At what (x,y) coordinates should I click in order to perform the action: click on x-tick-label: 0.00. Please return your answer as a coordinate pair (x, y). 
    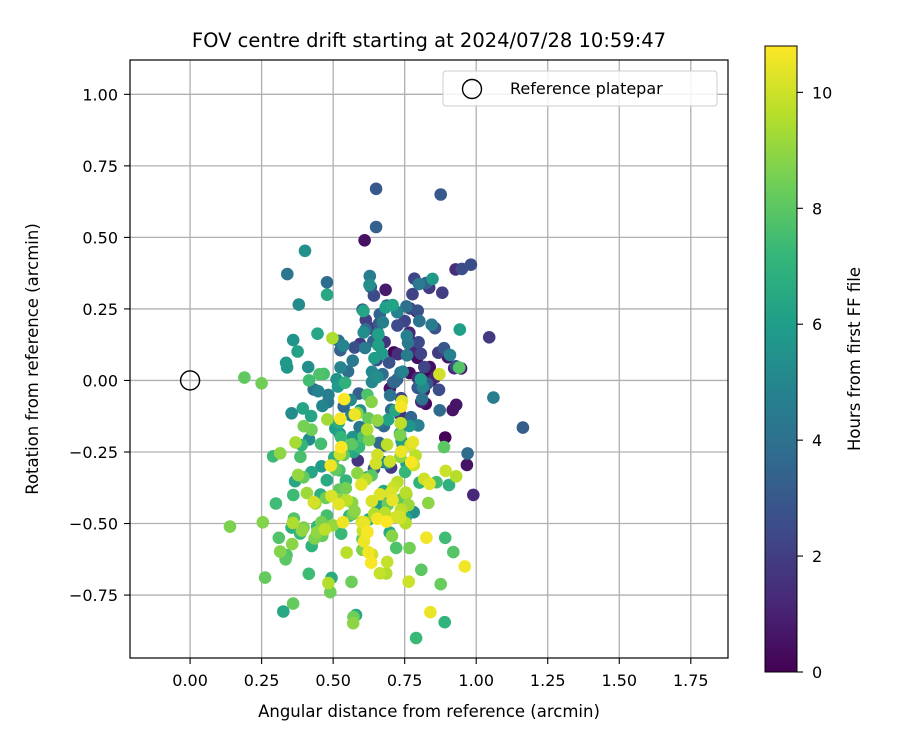
    Looking at the image, I should click on (190, 680).